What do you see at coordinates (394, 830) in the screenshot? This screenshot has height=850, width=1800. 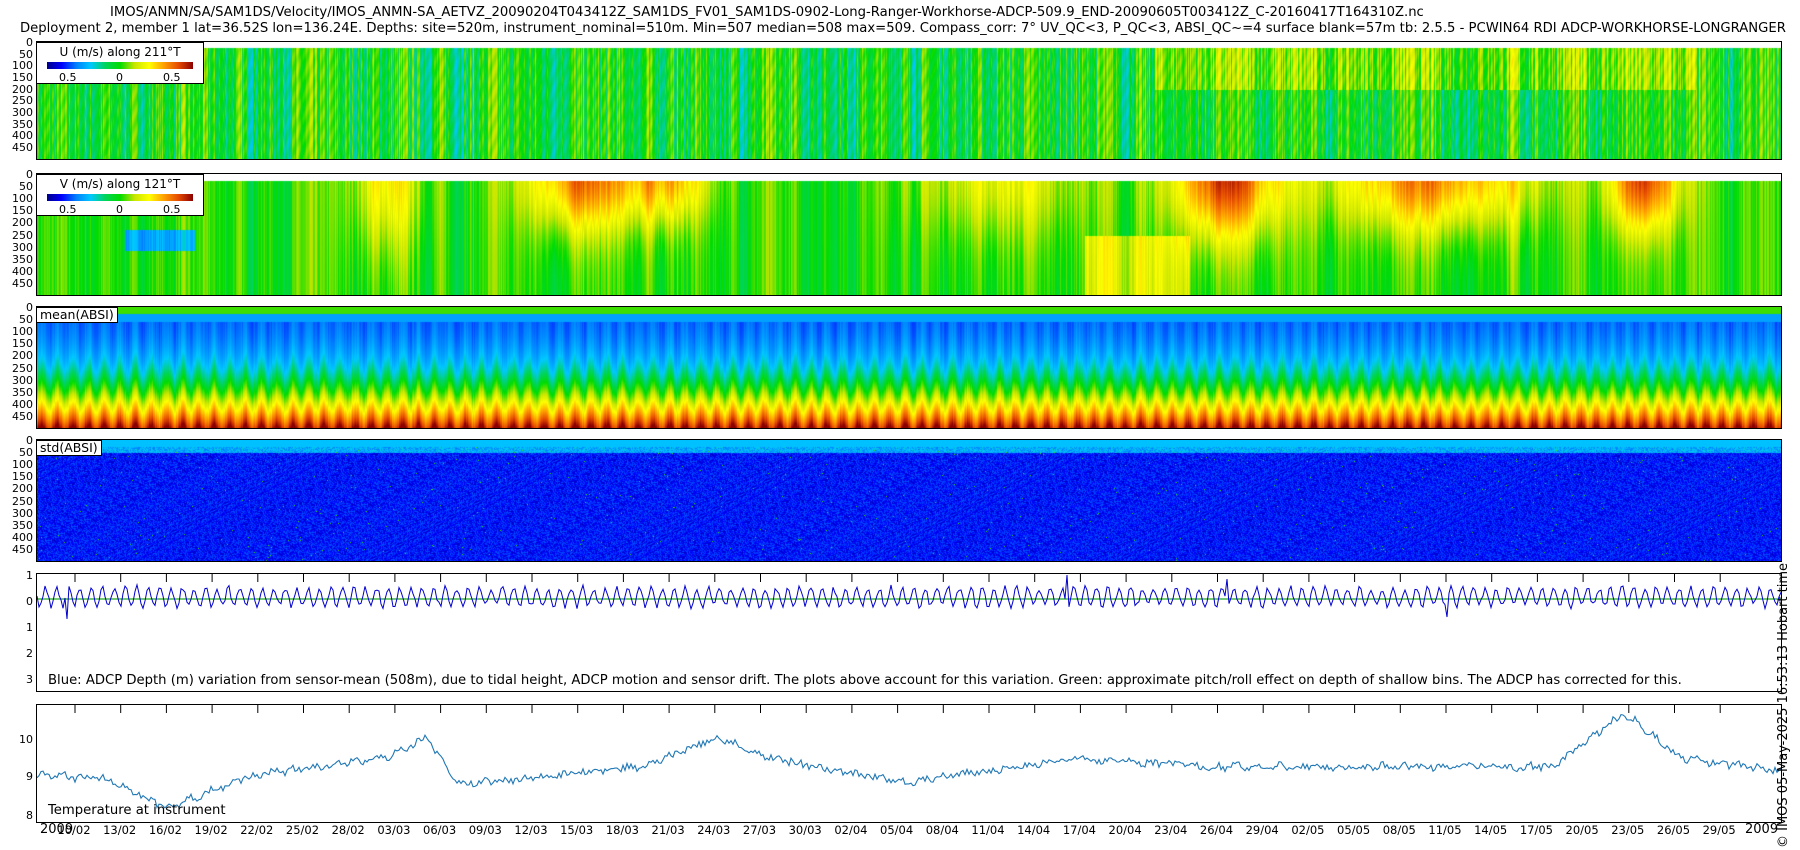 I see `x-tick-label: 03/03` at bounding box center [394, 830].